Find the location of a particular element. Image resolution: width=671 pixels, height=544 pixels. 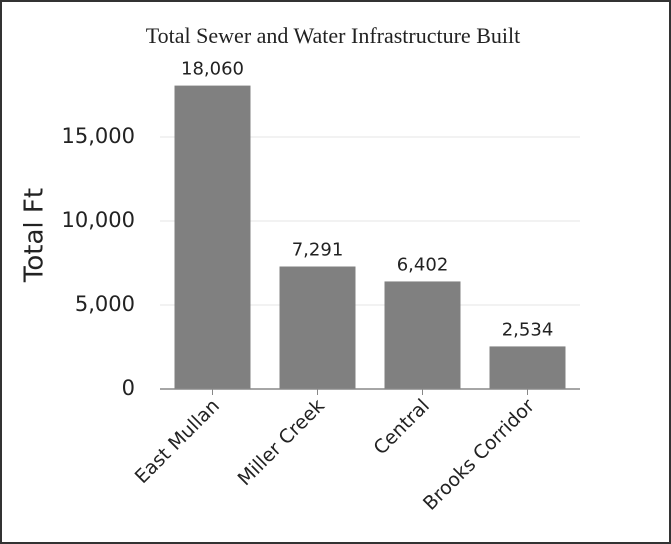

data-label: 18,060 is located at coordinates (212, 69).